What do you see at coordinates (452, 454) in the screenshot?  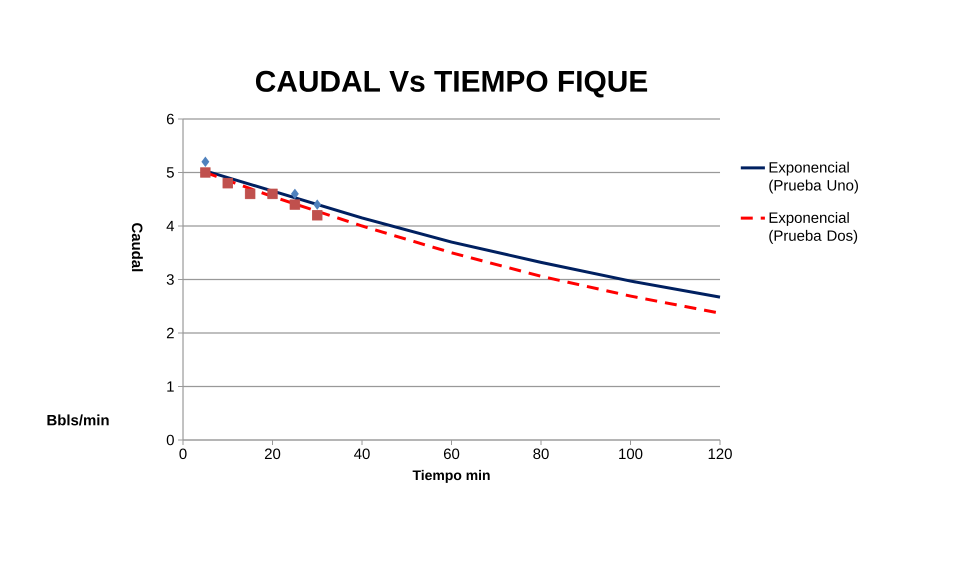 I see `x-tick-label: 60` at bounding box center [452, 454].